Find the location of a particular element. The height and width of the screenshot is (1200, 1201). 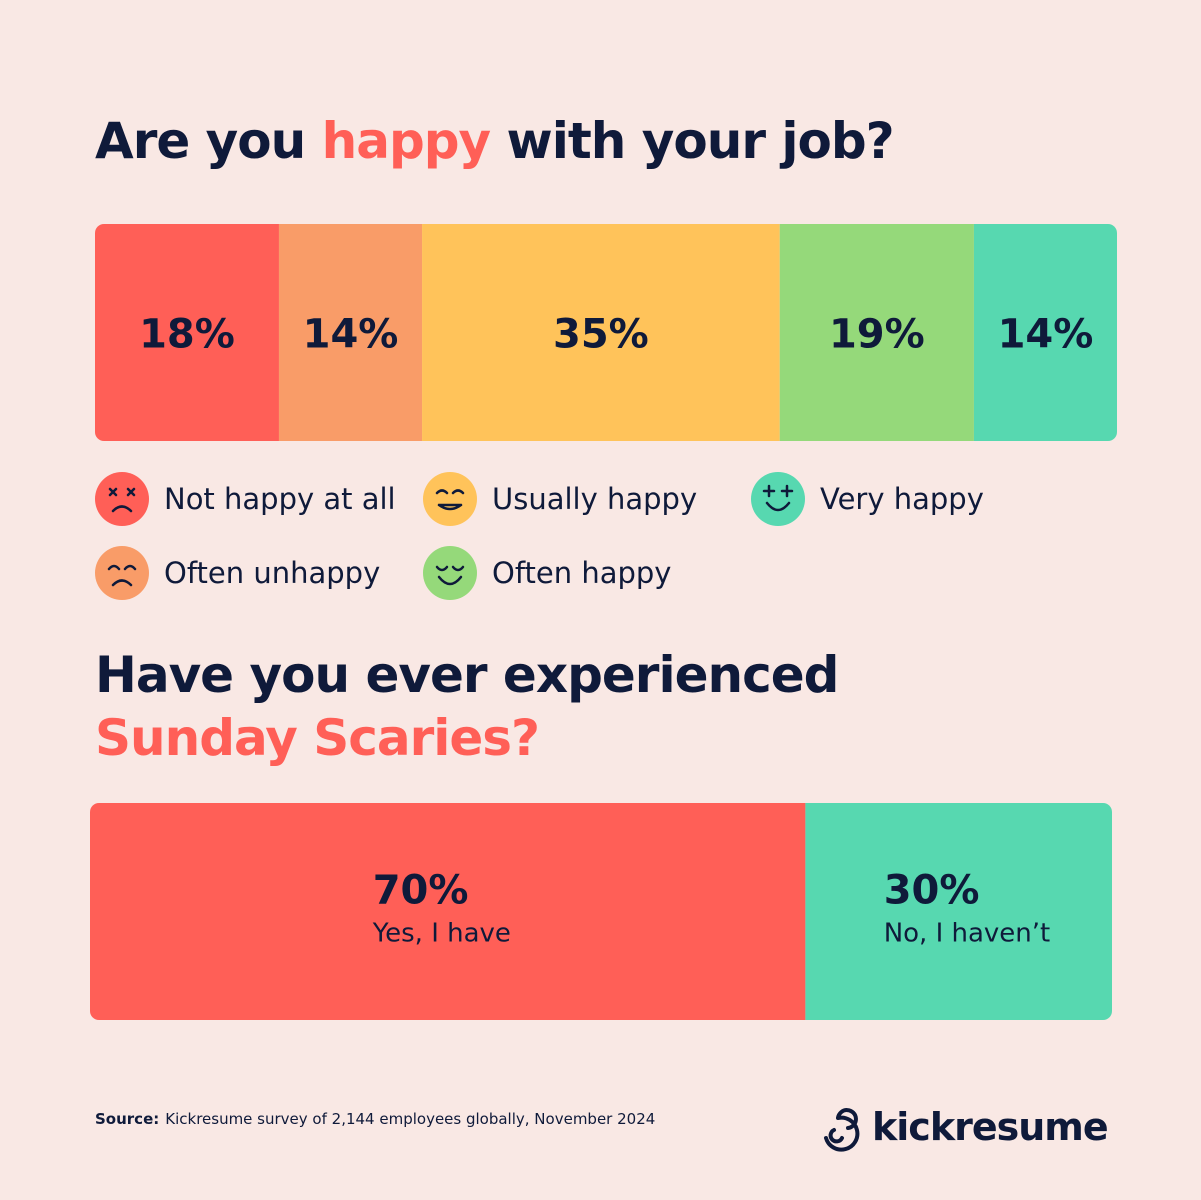

value-label: 35% is located at coordinates (601, 335).